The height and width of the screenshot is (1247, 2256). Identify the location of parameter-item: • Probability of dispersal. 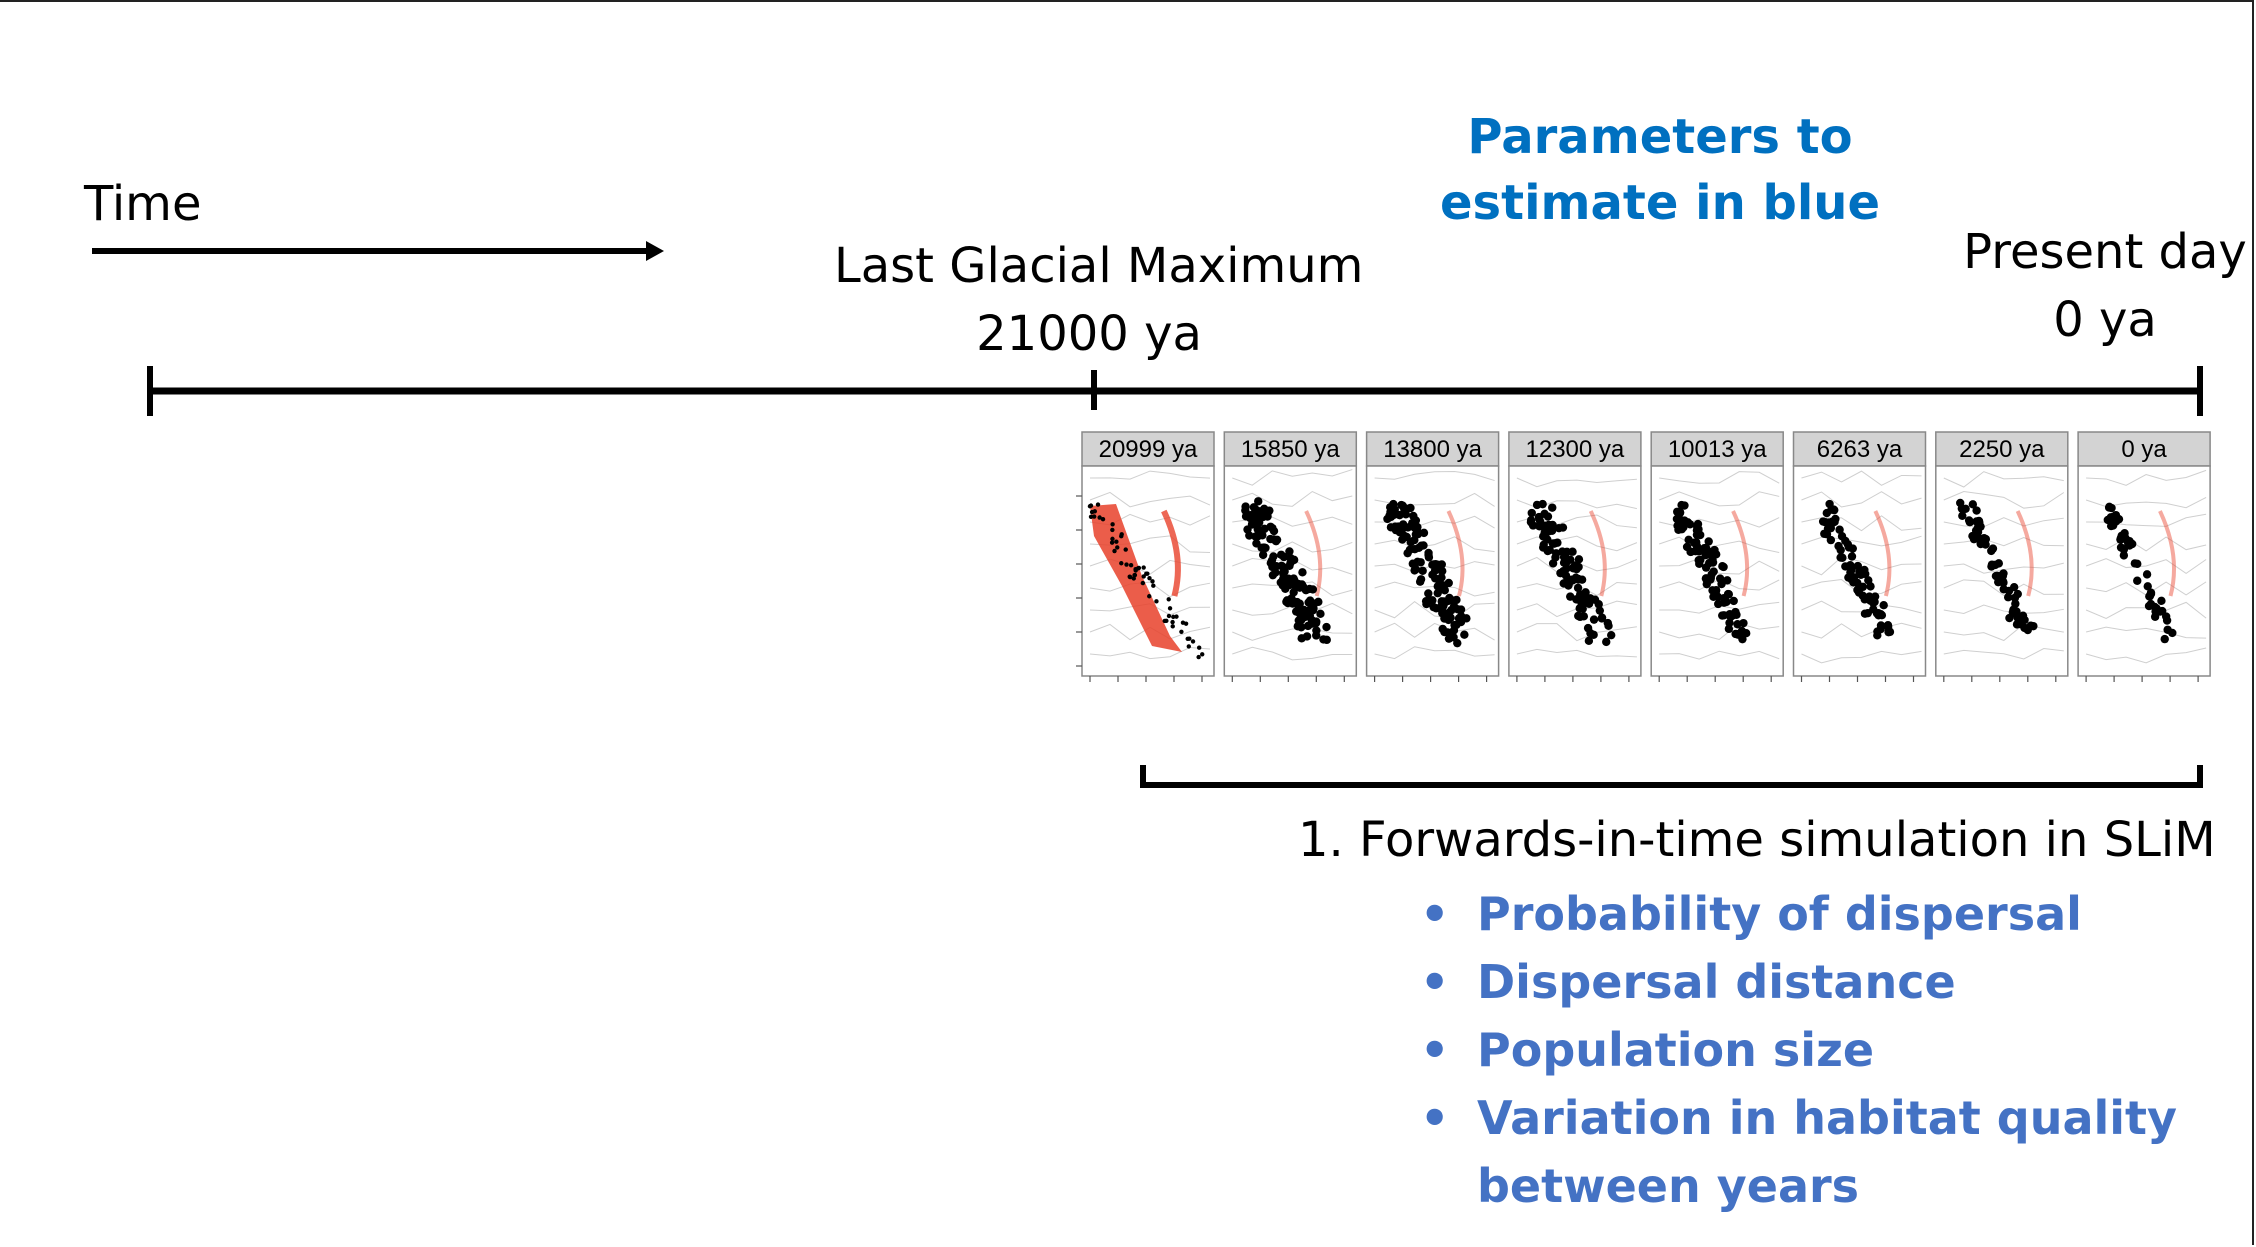
(1818, 914).